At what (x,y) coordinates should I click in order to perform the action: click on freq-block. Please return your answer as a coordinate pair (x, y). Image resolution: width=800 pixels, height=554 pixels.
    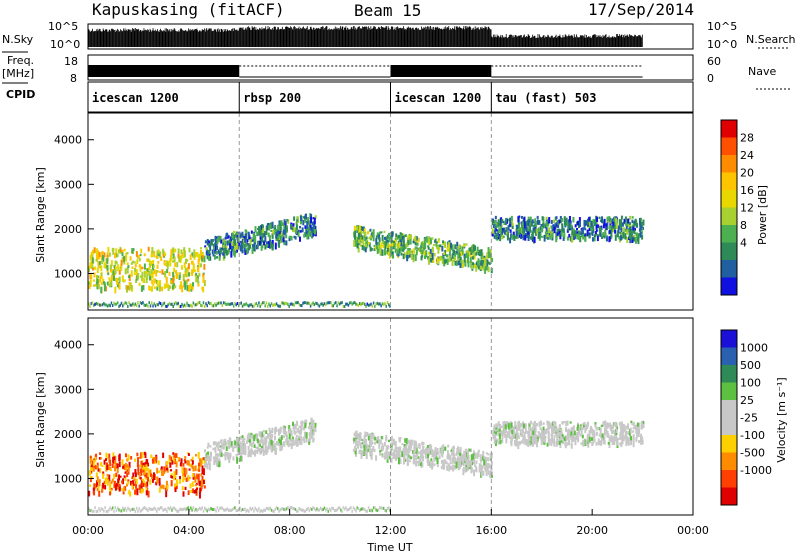
    Looking at the image, I should click on (441, 71).